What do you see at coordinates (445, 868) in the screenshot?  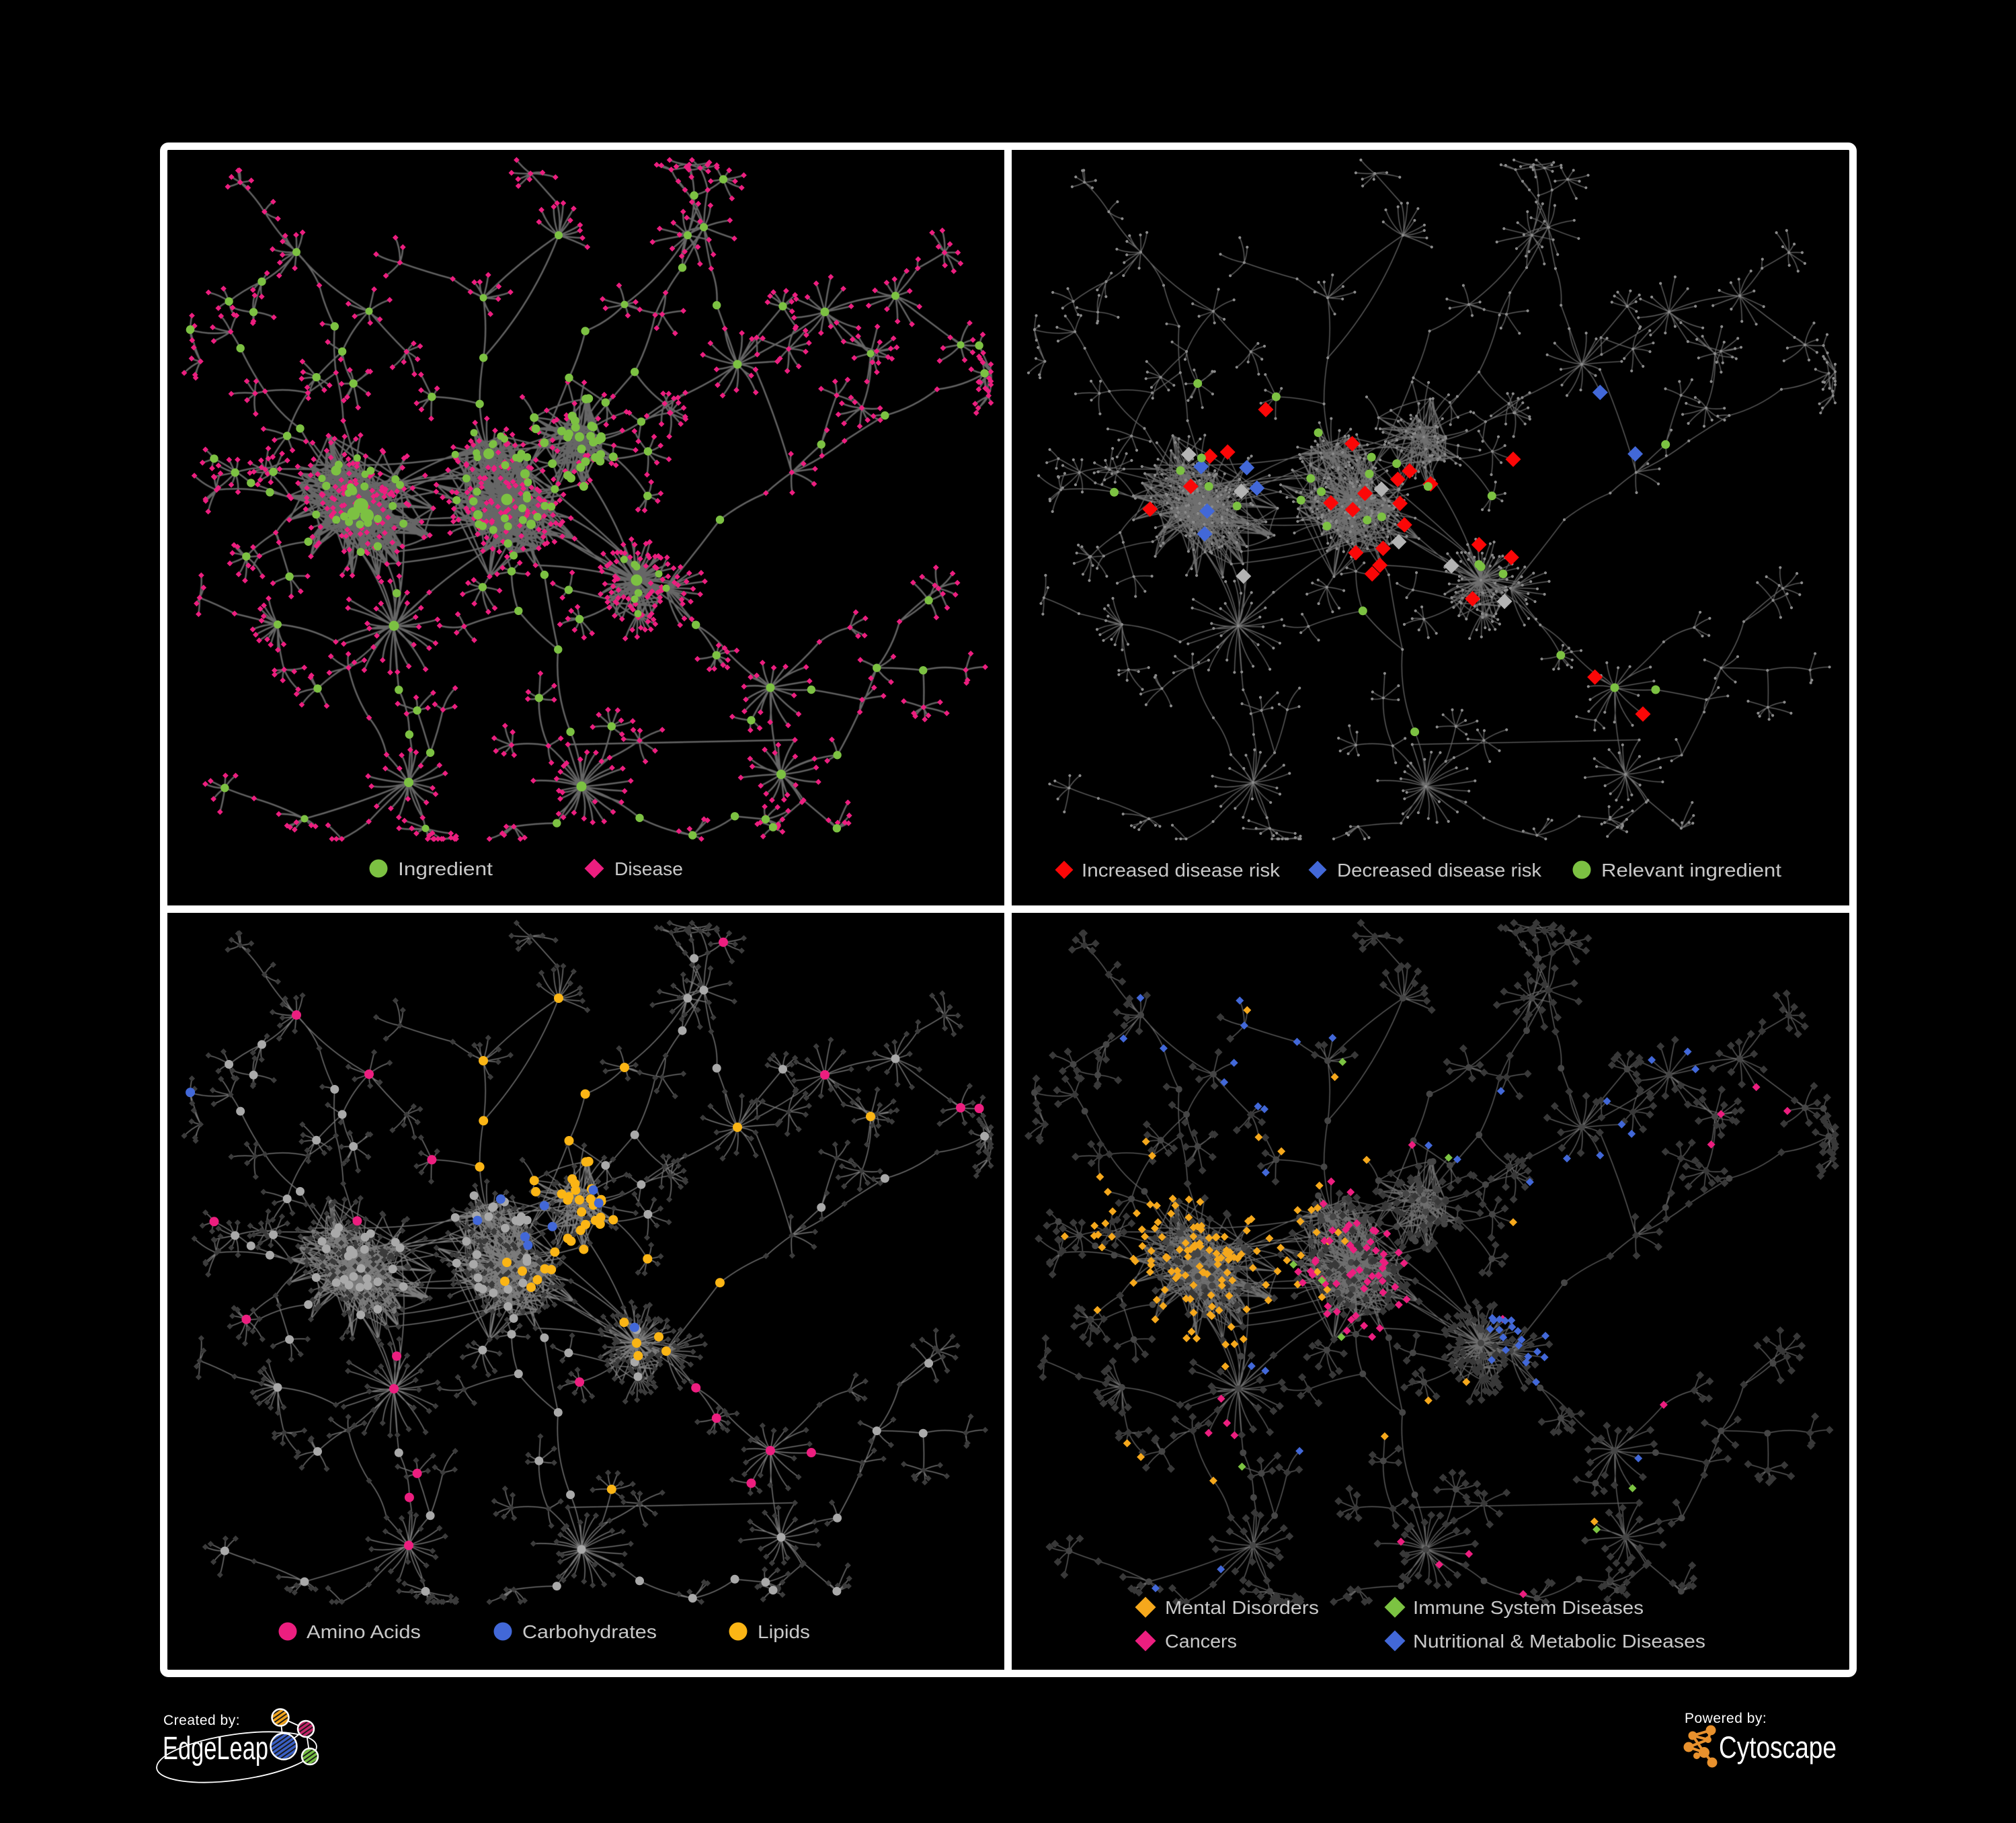 I see `svg-text: Ingredient` at bounding box center [445, 868].